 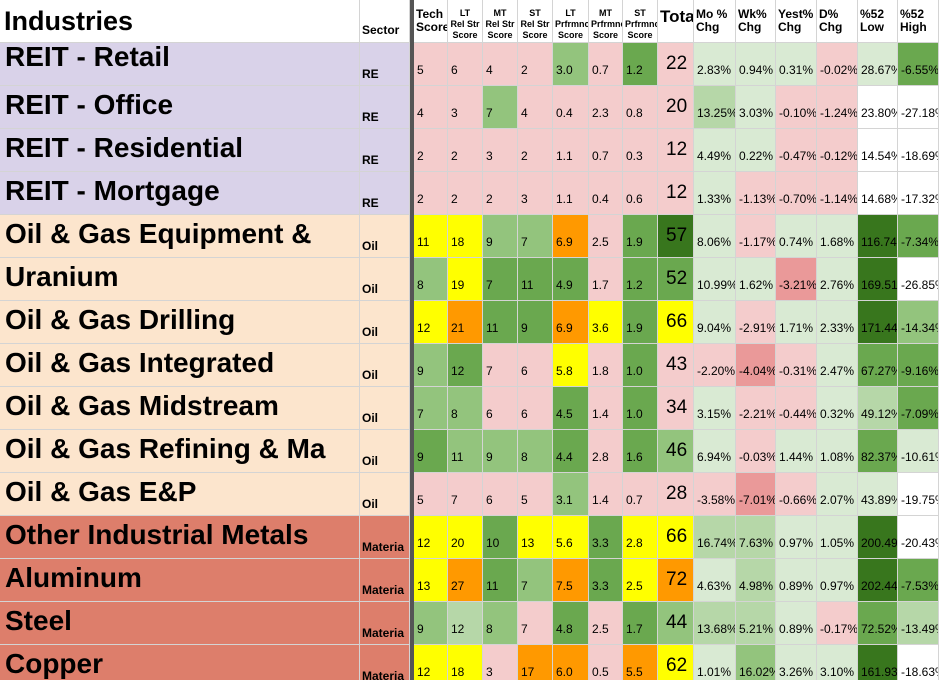 I want to click on wk-chg: -2.91%, so click(x=756, y=322).